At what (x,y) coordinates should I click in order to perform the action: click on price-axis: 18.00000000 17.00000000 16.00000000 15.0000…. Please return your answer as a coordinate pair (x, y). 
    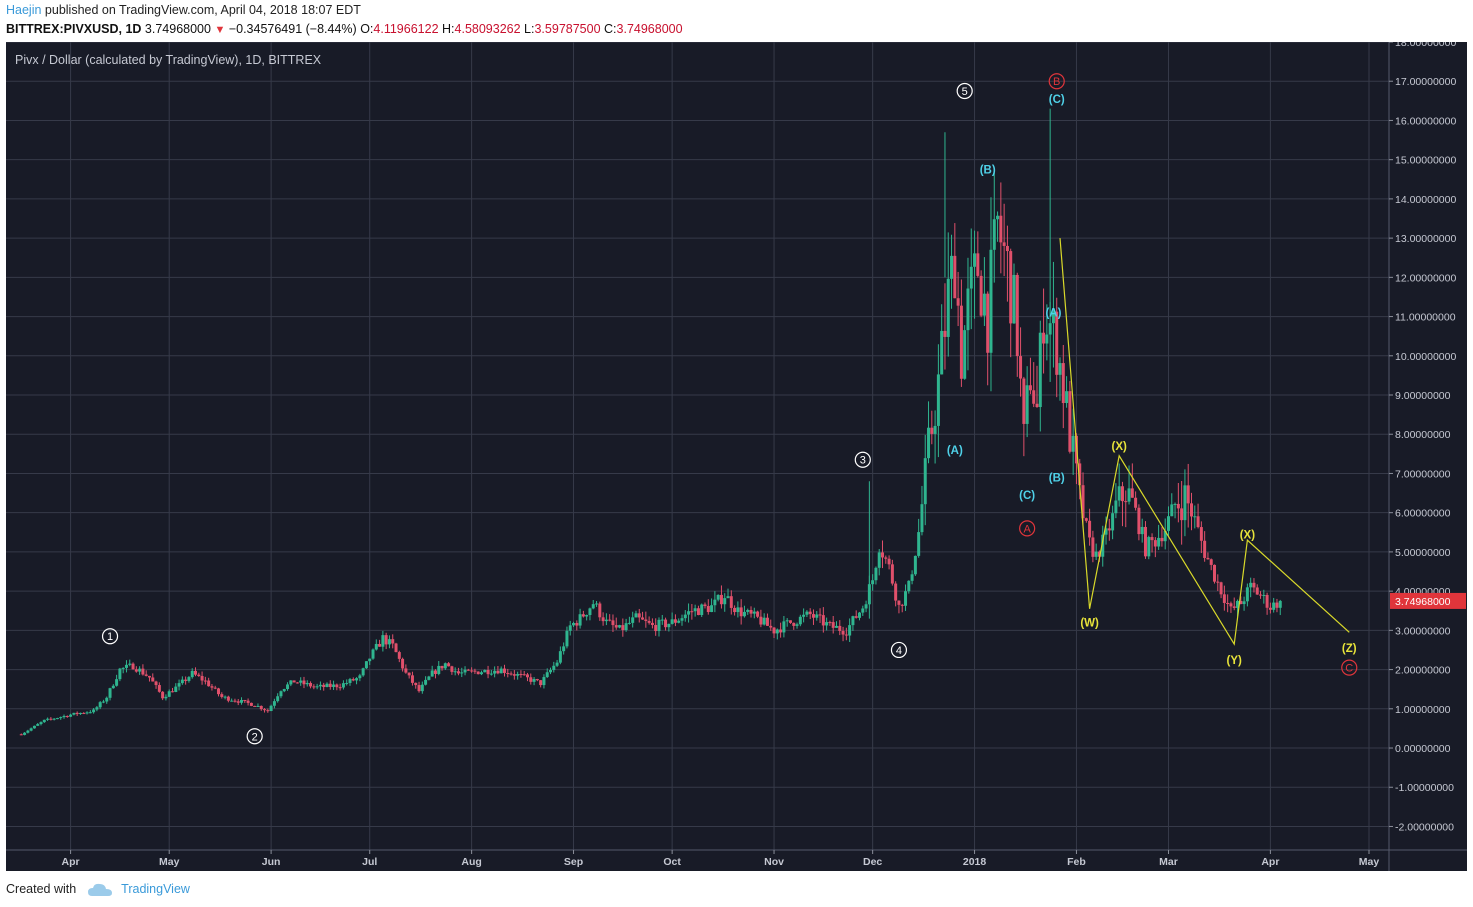
    Looking at the image, I should click on (1427, 435).